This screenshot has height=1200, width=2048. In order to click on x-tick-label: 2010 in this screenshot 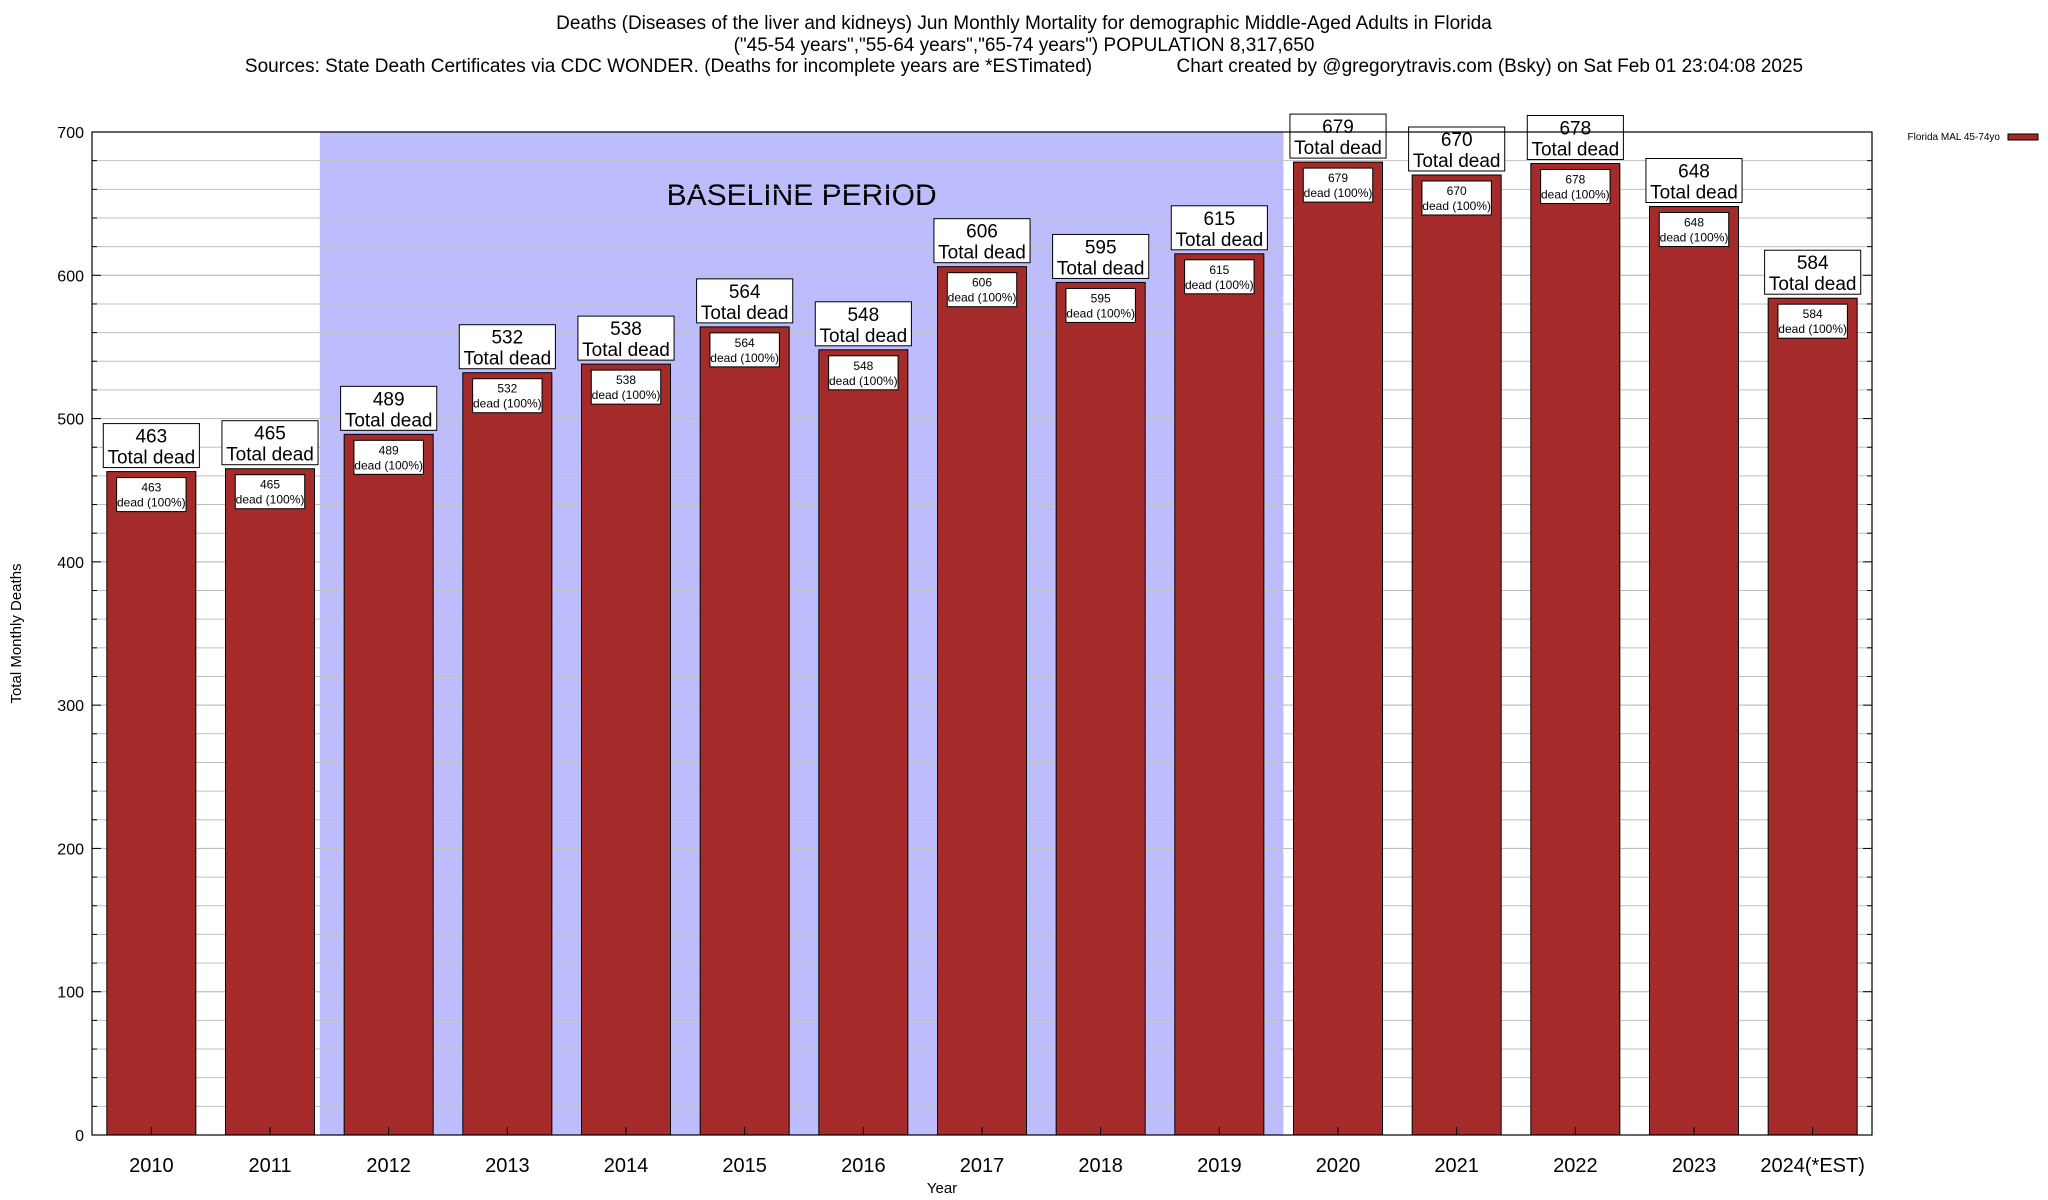, I will do `click(151, 1166)`.